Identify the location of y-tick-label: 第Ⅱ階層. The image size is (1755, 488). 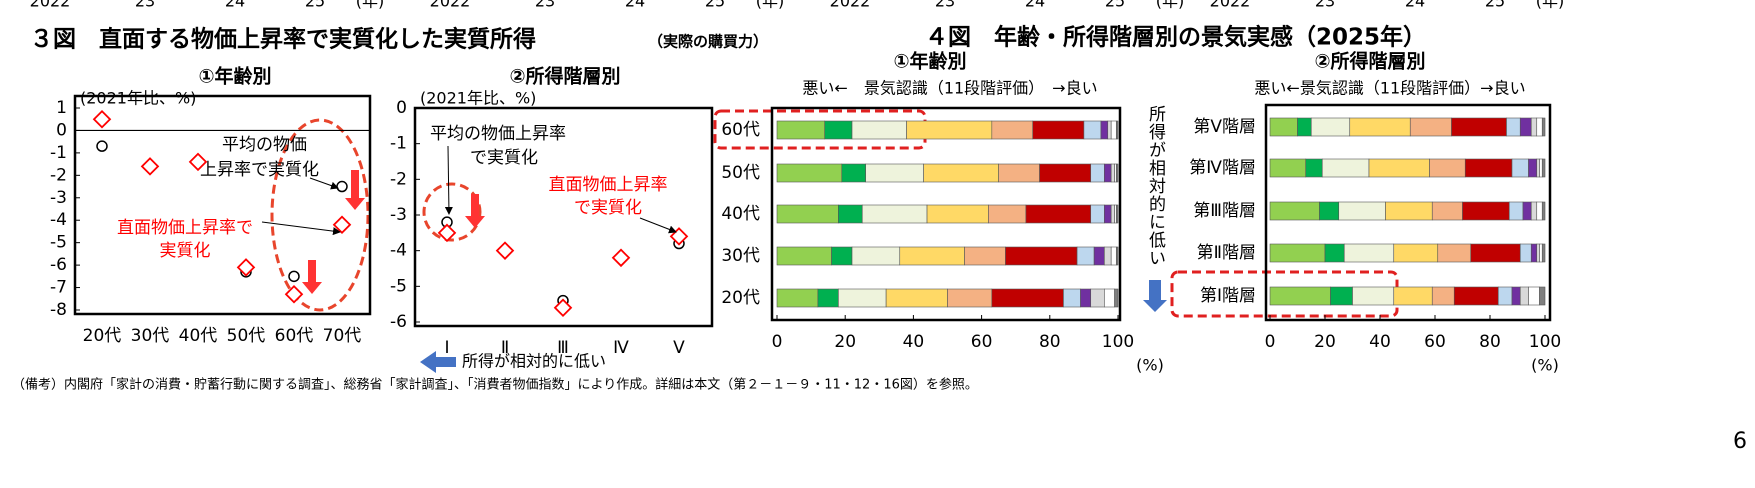
(1226, 253).